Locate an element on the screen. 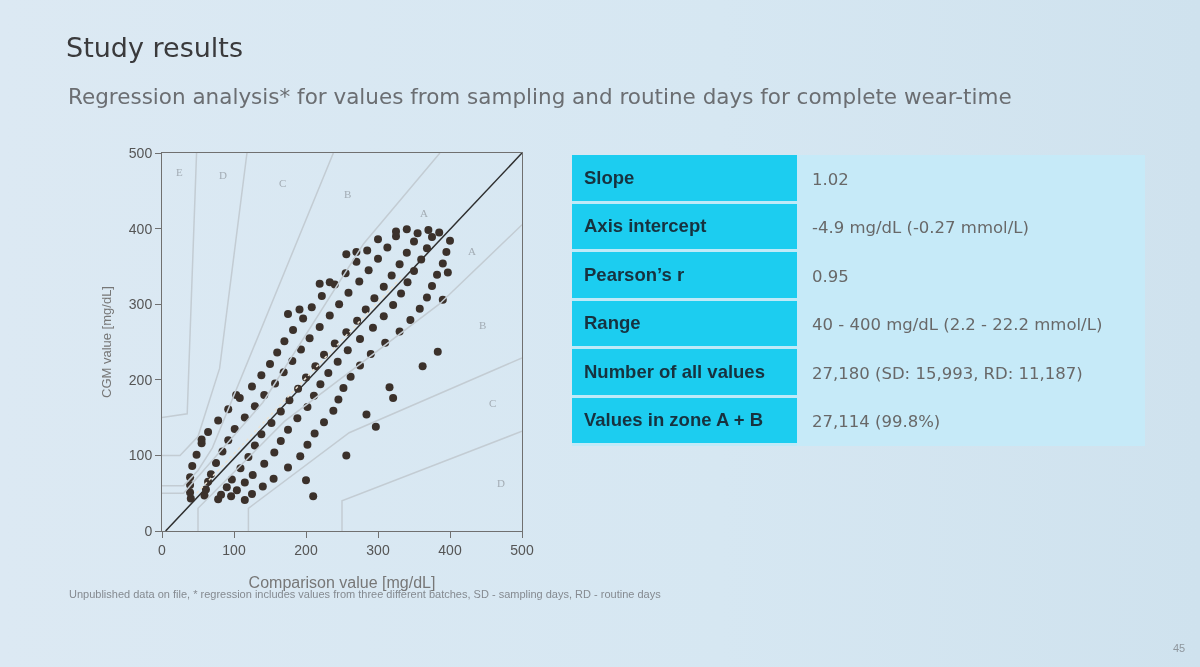 This screenshot has width=1200, height=667. y-axis-title: CGM value [mg/dL] is located at coordinates (106, 342).